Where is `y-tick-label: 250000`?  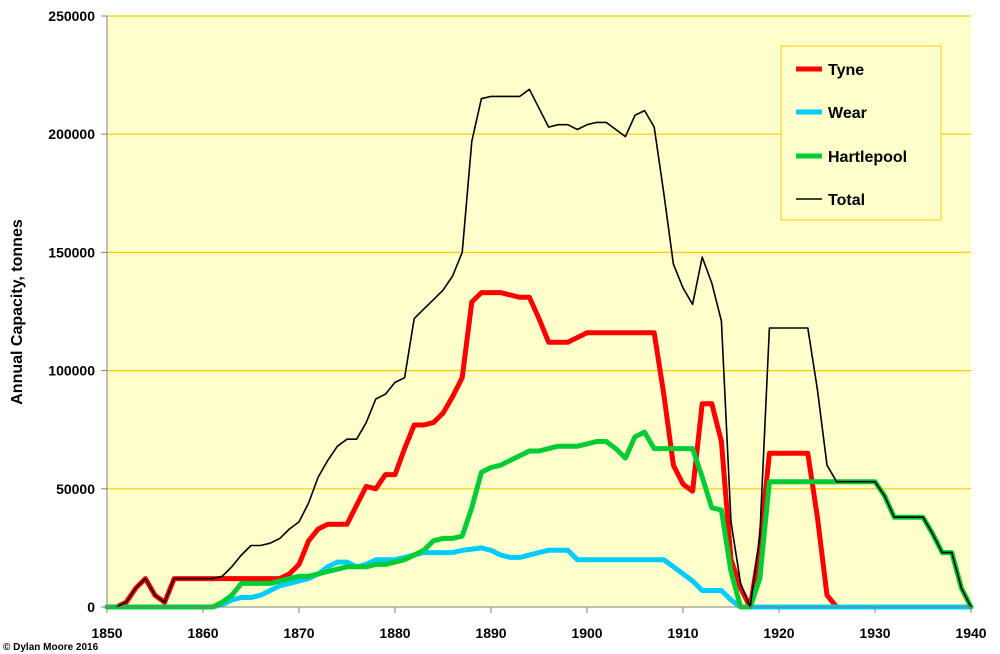 y-tick-label: 250000 is located at coordinates (71, 16).